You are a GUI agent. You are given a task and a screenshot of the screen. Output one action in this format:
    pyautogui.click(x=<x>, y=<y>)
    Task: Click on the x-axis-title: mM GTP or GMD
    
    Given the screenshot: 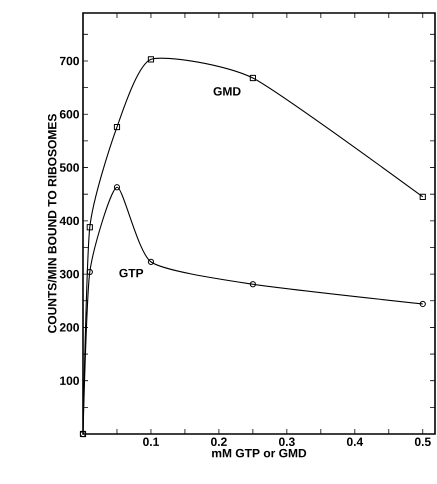 What is the action you would take?
    pyautogui.click(x=259, y=453)
    